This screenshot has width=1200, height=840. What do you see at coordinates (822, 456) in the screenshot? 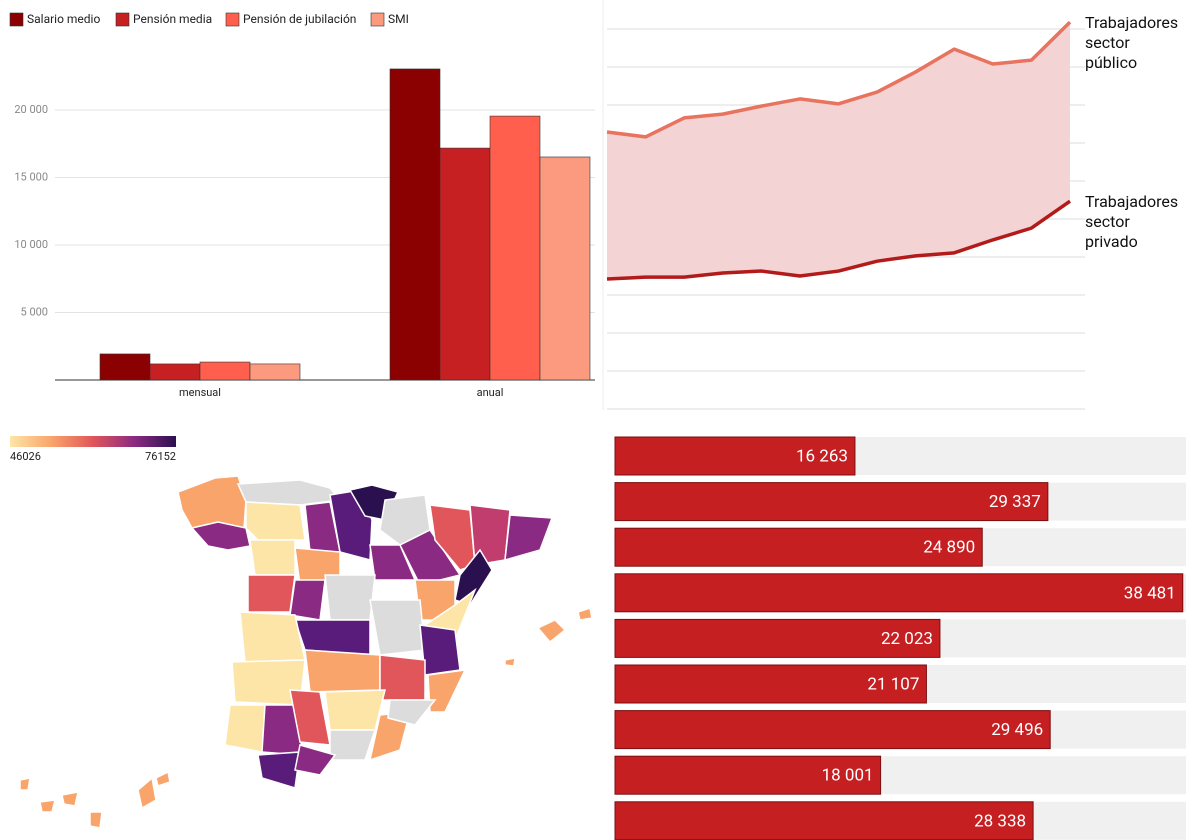
I see `value-label: 16 263` at bounding box center [822, 456].